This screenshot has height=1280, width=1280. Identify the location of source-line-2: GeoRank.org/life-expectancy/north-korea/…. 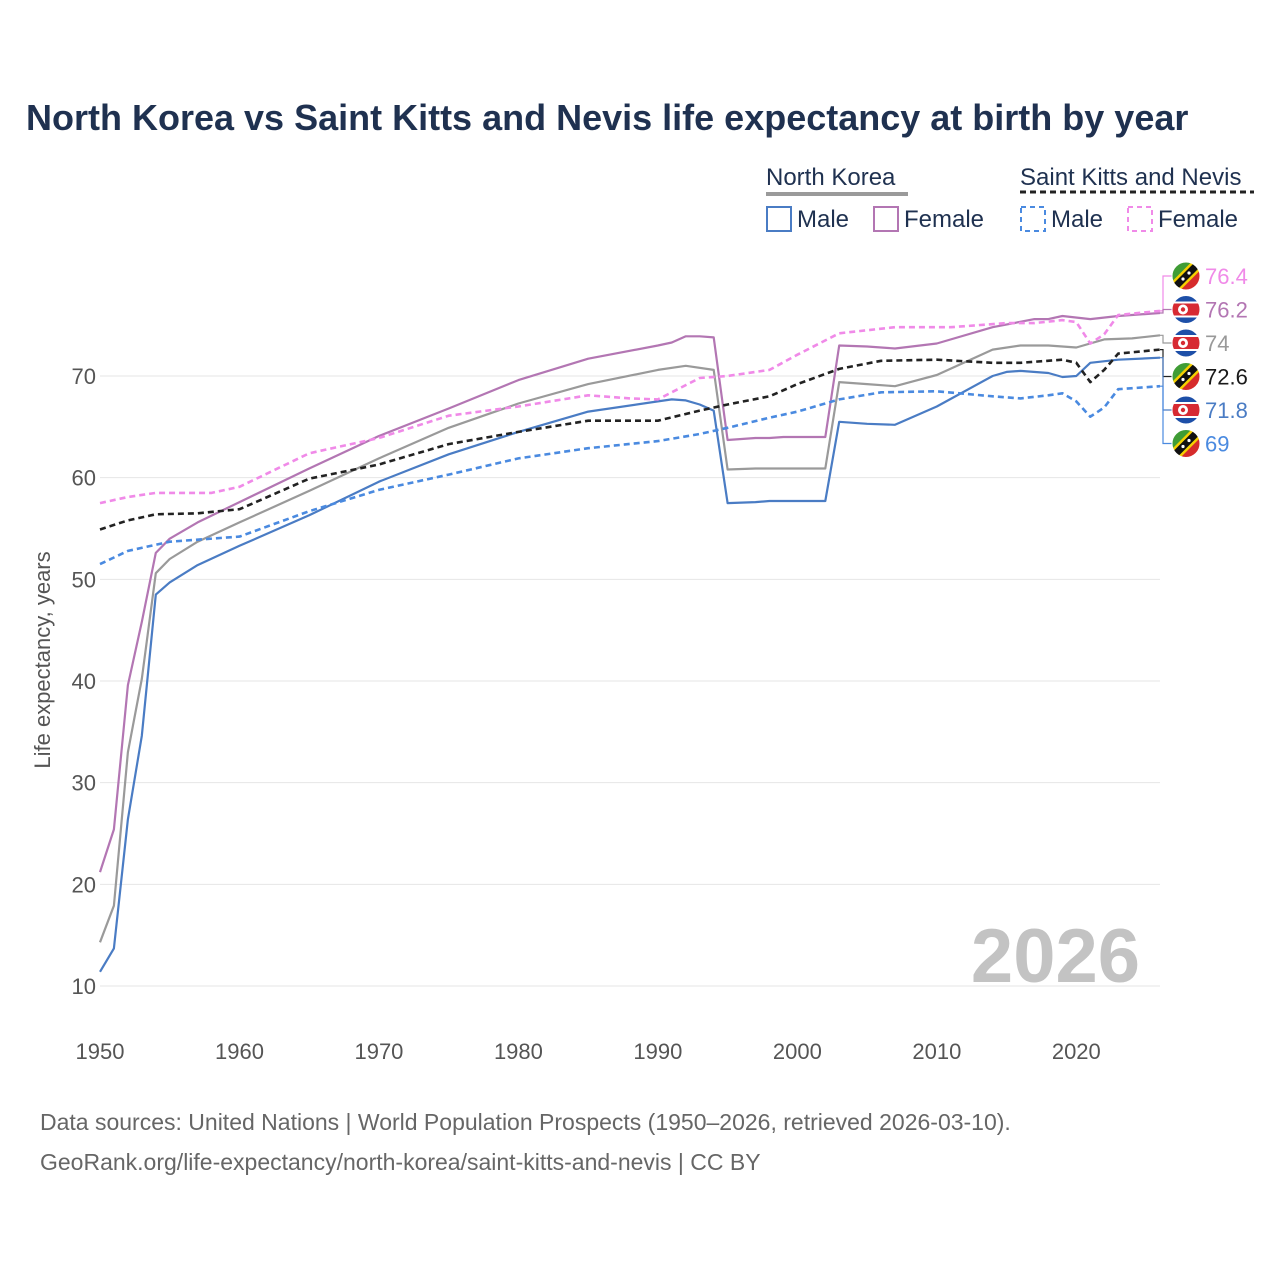
(400, 1162).